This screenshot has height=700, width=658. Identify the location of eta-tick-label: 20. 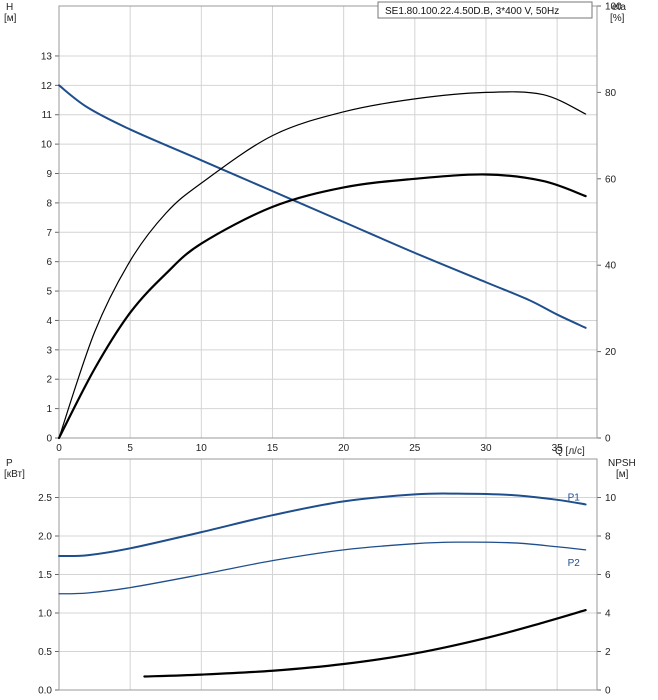
(611, 352).